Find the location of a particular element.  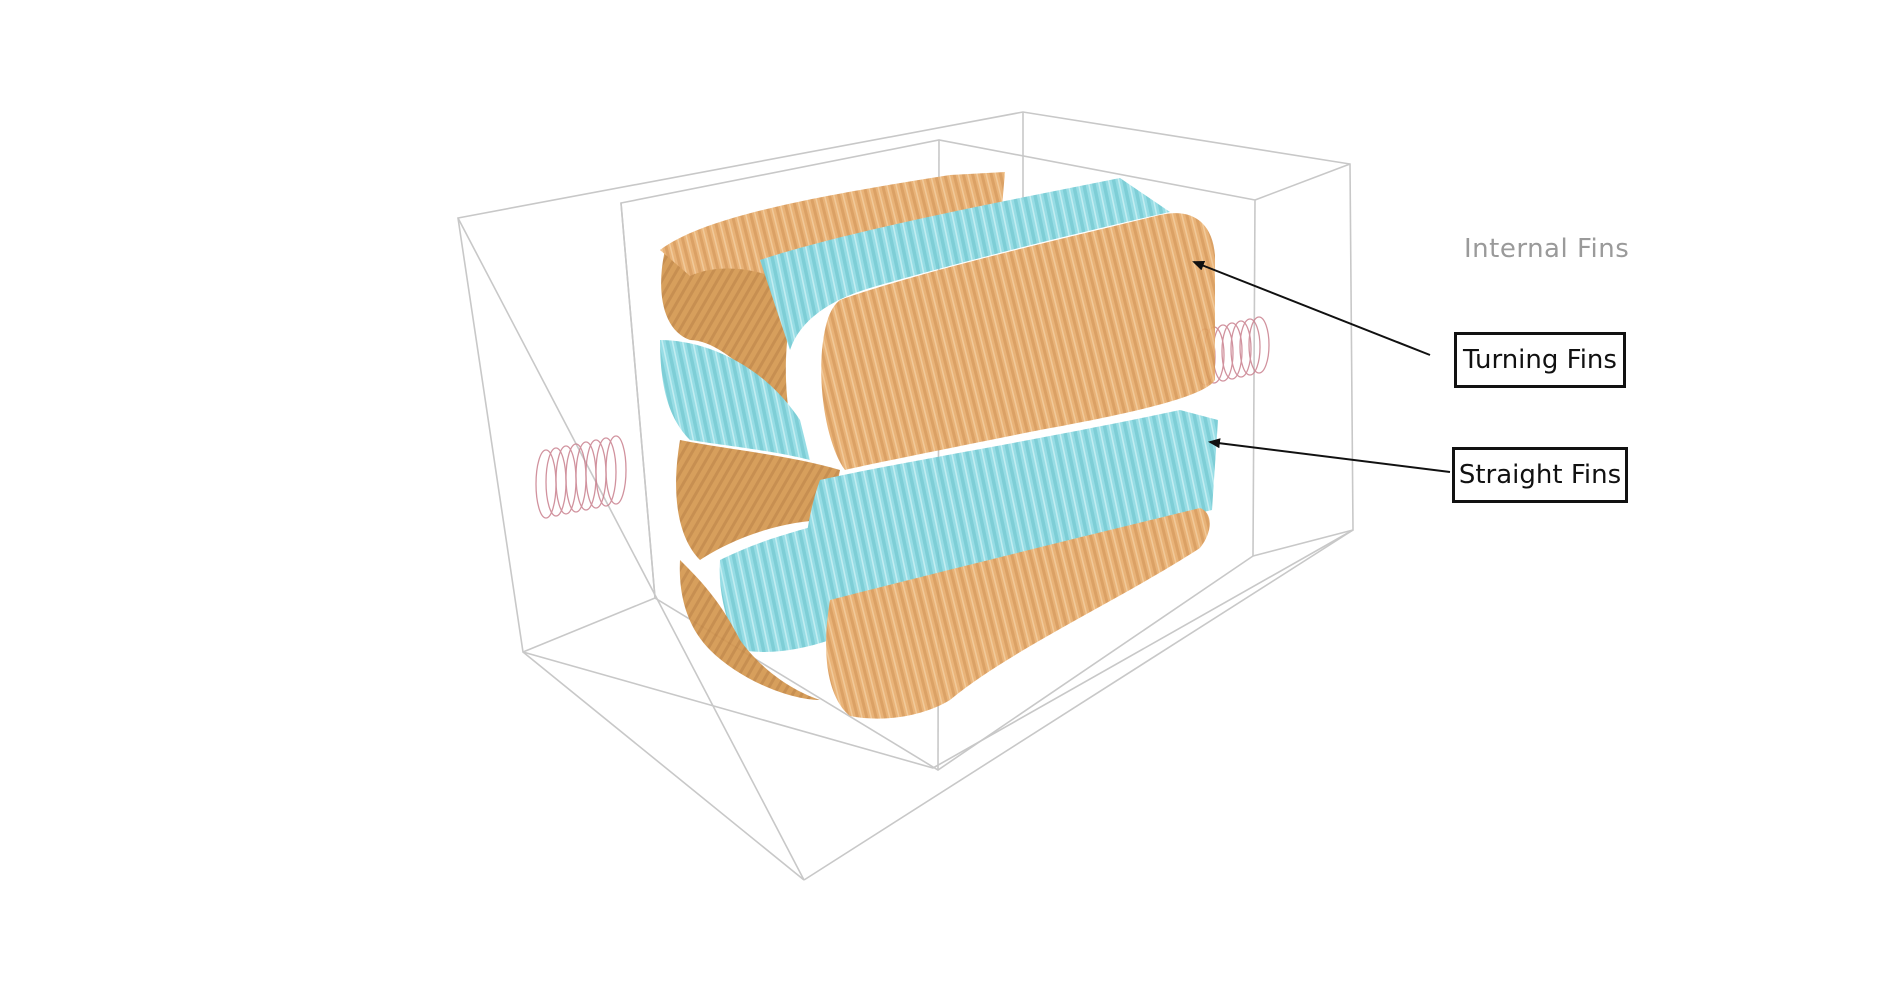

diagram-title: Internal Fins is located at coordinates (1547, 249).